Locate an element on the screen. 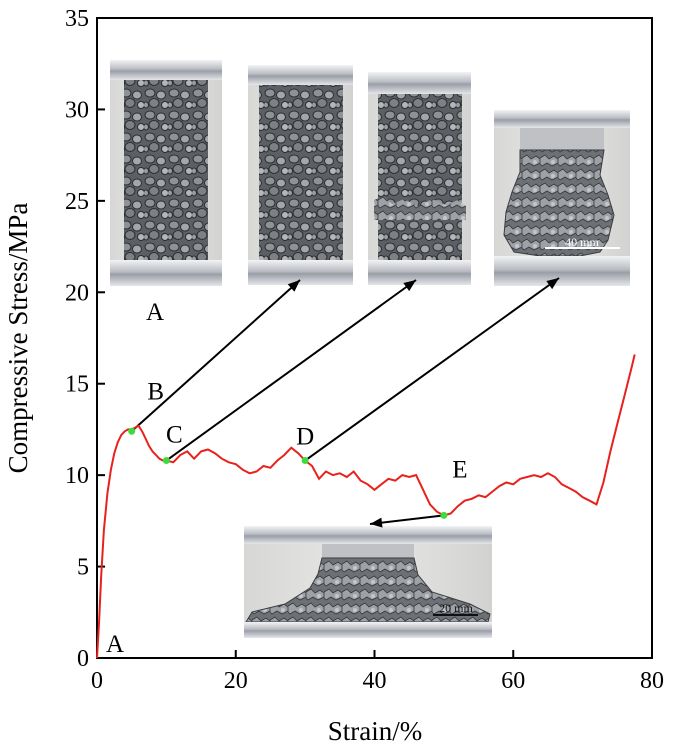 This screenshot has width=682, height=753. arrow-c is located at coordinates (291, 370).